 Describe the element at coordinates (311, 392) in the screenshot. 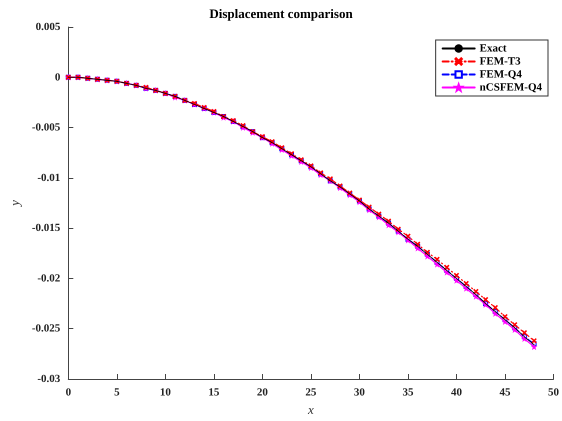

I see `x-tick-label: 25` at that location.